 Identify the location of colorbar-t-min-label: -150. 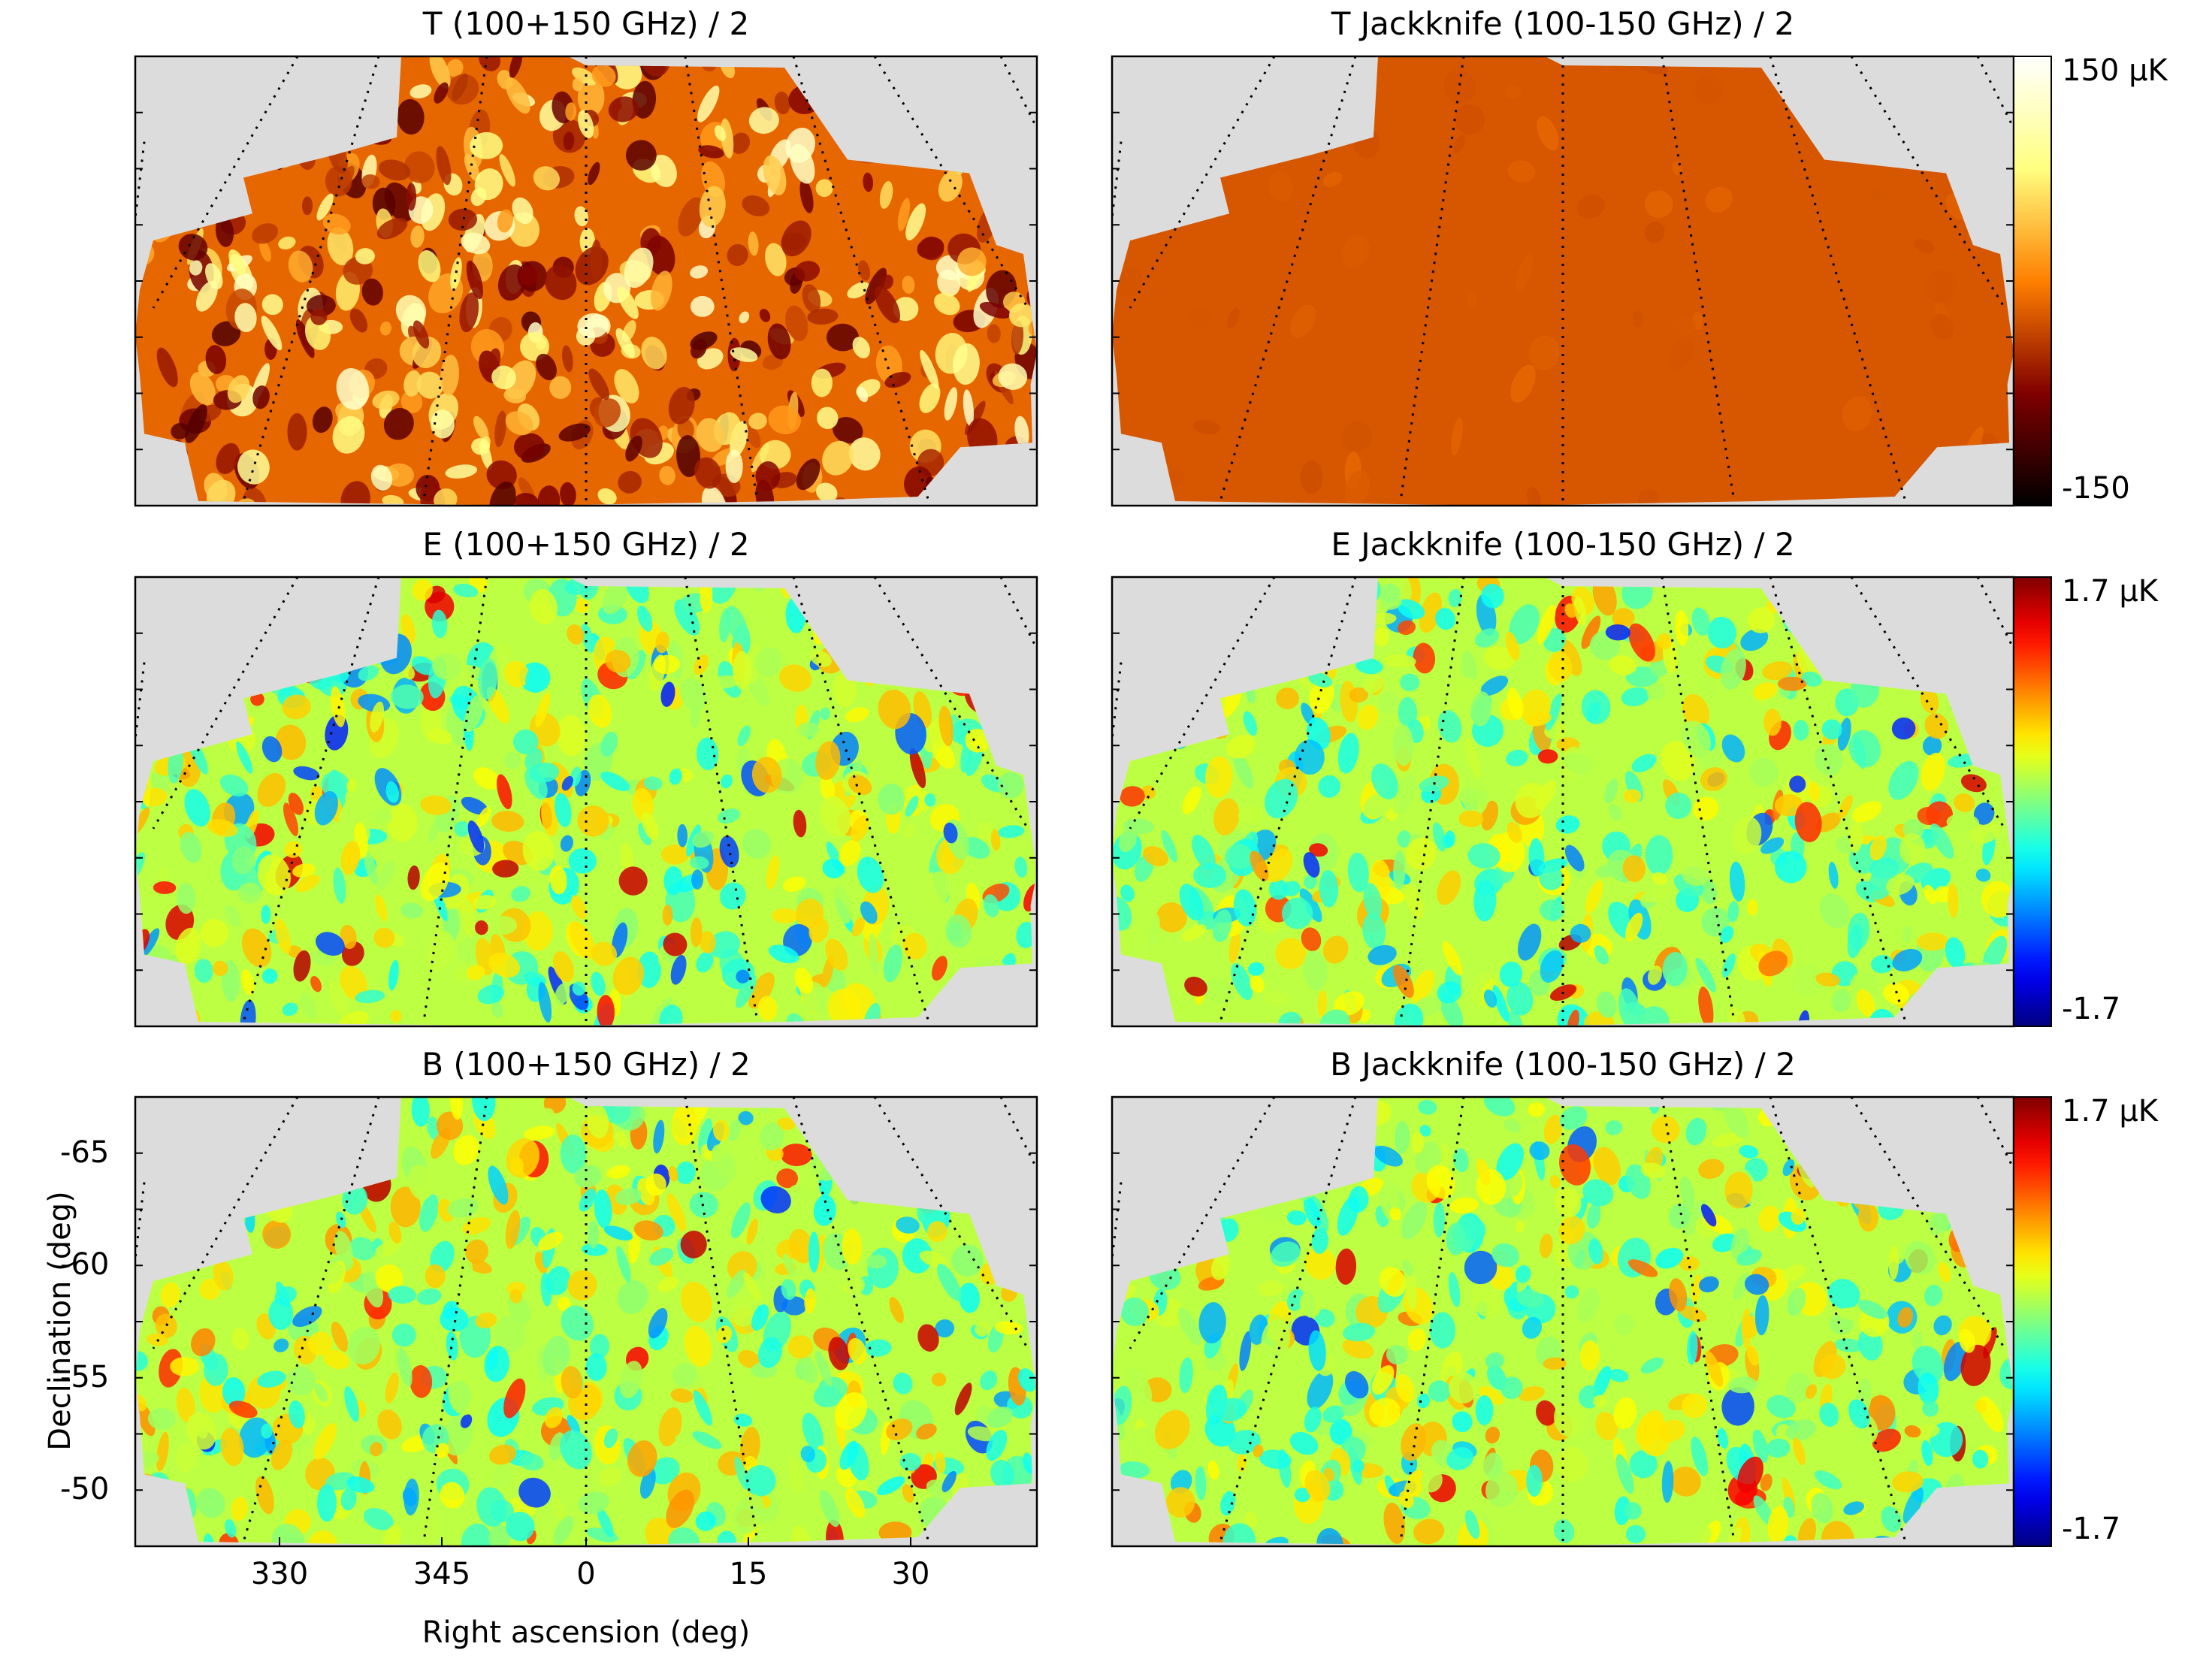
(2096, 489).